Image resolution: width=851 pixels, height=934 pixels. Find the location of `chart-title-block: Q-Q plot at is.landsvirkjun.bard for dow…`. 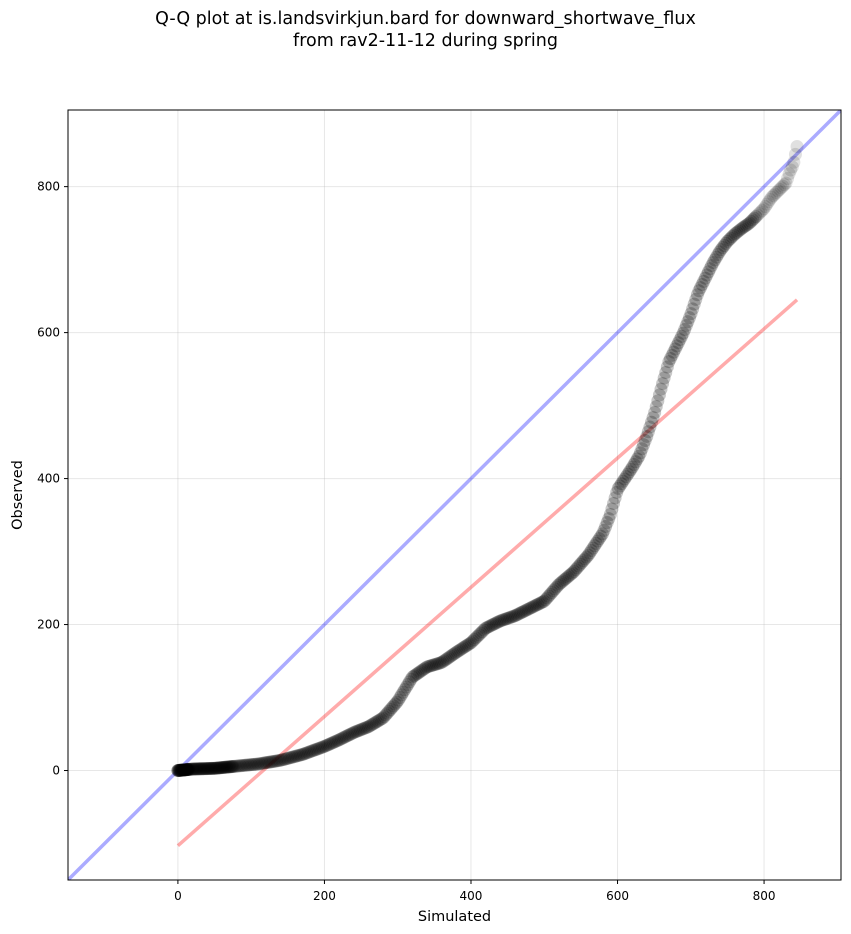

chart-title-block: Q-Q plot at is.landsvirkjun.bard for dow… is located at coordinates (425, 30).